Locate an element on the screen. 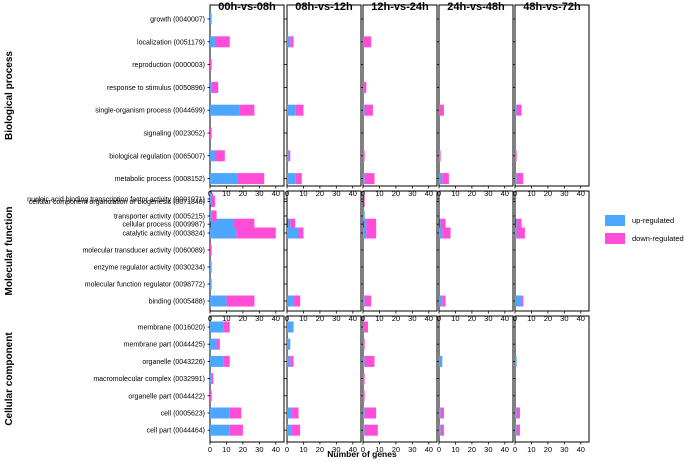 Image resolution: width=685 pixels, height=461 pixels. category-label: biological regulation (0065007) is located at coordinates (157, 156).